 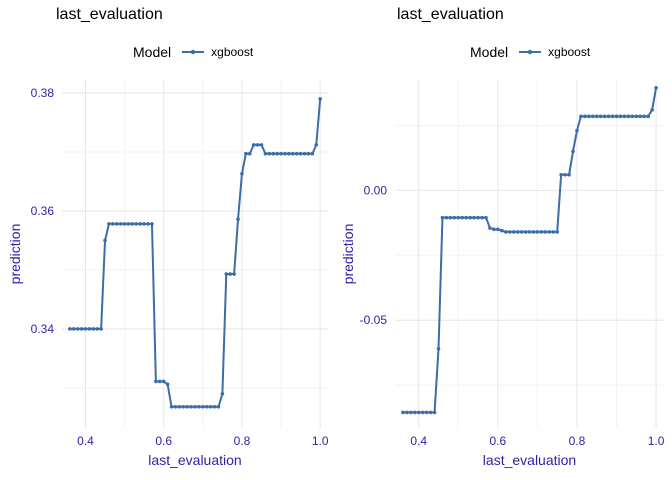 What do you see at coordinates (152, 52) in the screenshot?
I see `legend-title: Model` at bounding box center [152, 52].